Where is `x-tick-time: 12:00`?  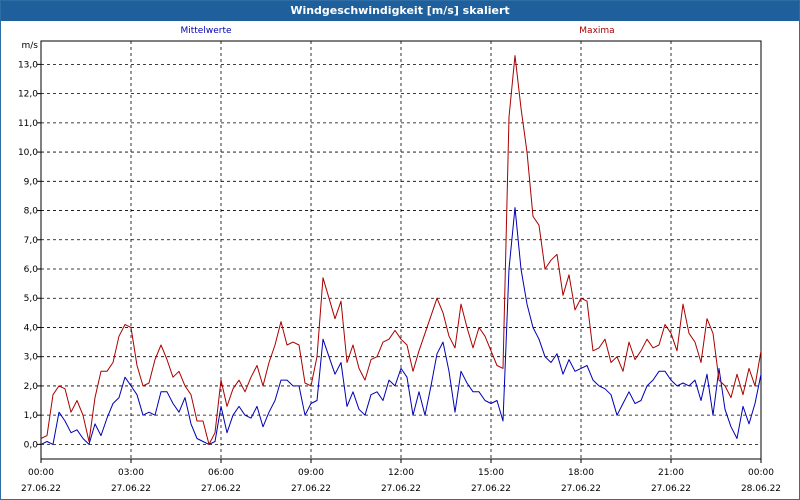
x-tick-time: 12:00 is located at coordinates (401, 473).